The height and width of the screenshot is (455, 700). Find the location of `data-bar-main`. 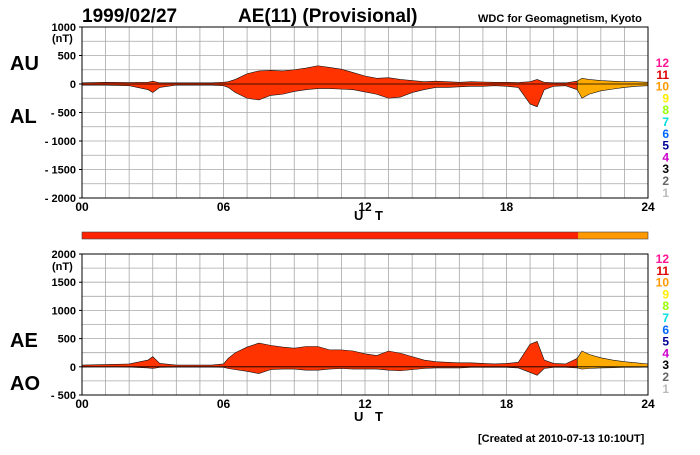

data-bar-main is located at coordinates (330, 235).